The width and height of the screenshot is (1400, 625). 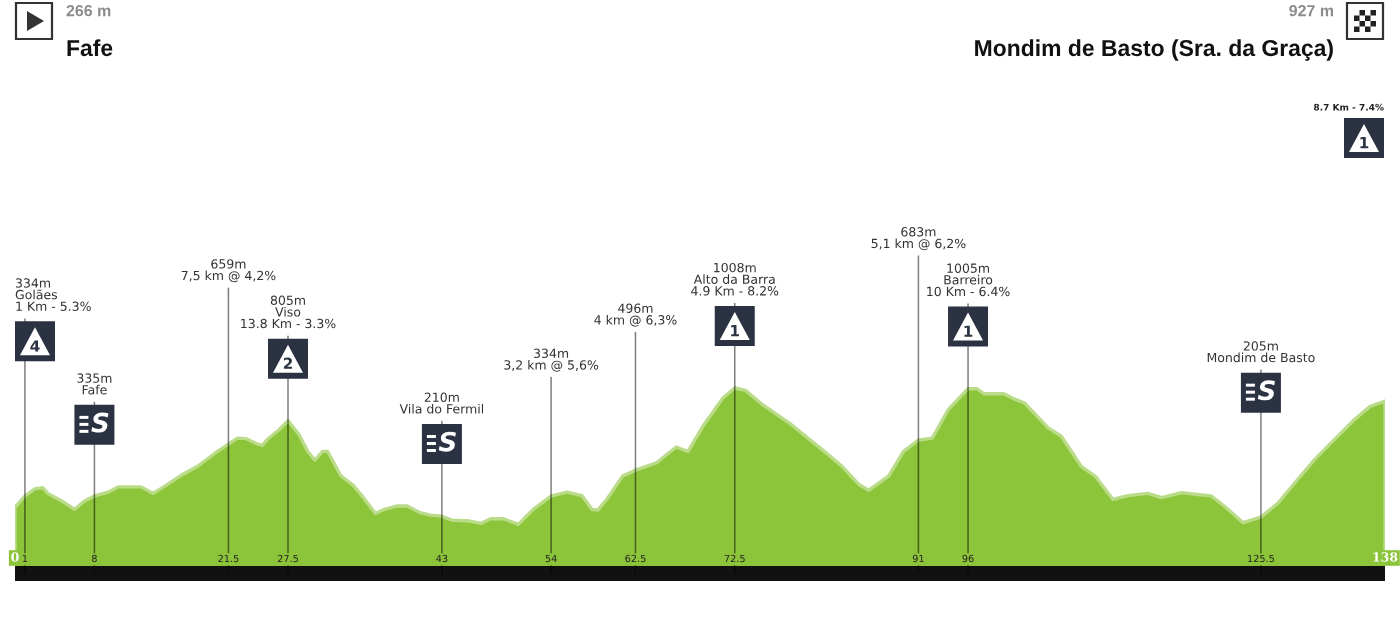 I want to click on x-tick-label: 21.5, so click(x=228, y=558).